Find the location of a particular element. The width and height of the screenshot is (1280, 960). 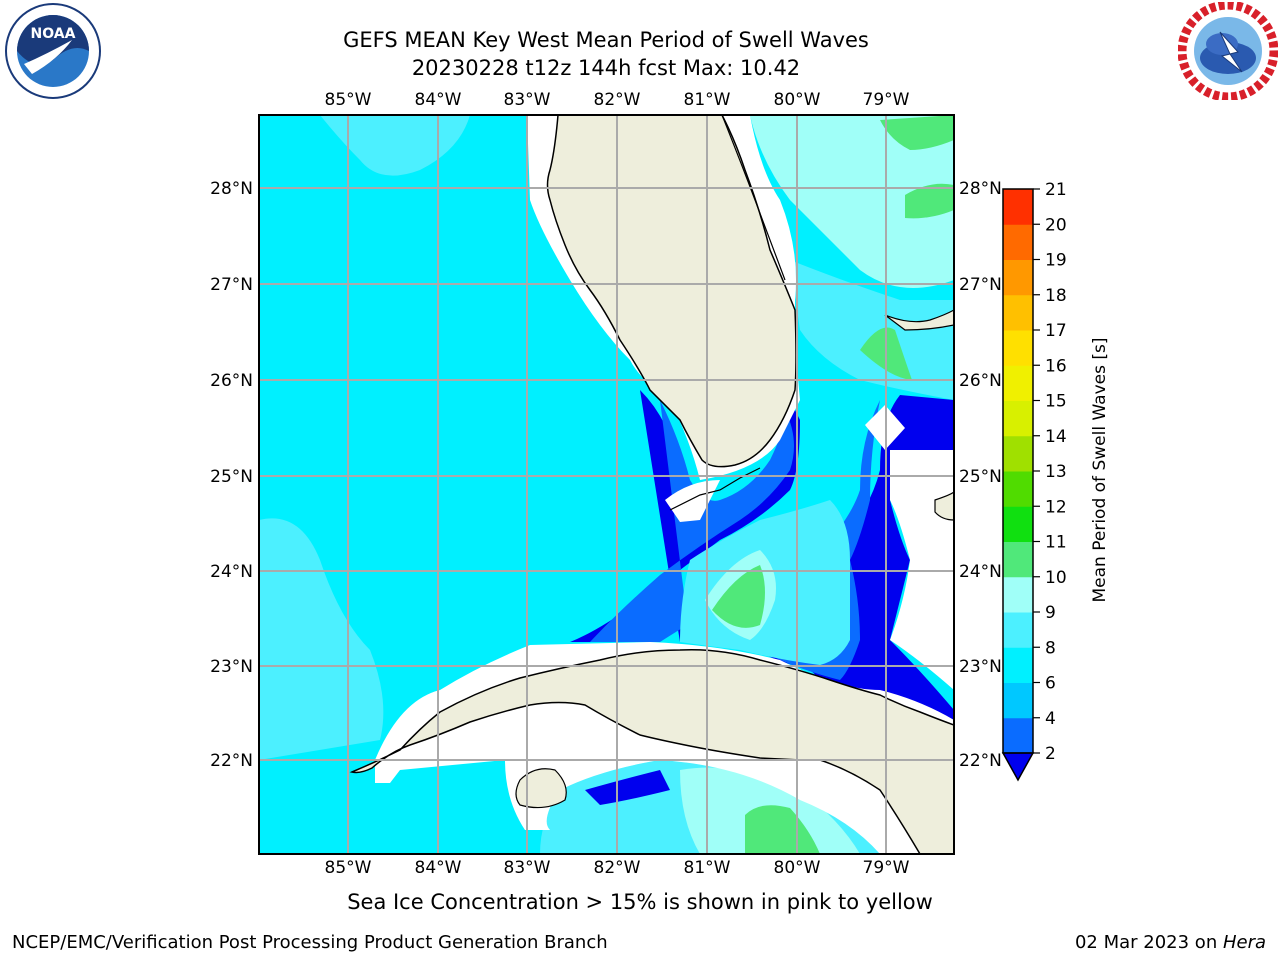

lat-label-left: 27°N is located at coordinates (231, 285).